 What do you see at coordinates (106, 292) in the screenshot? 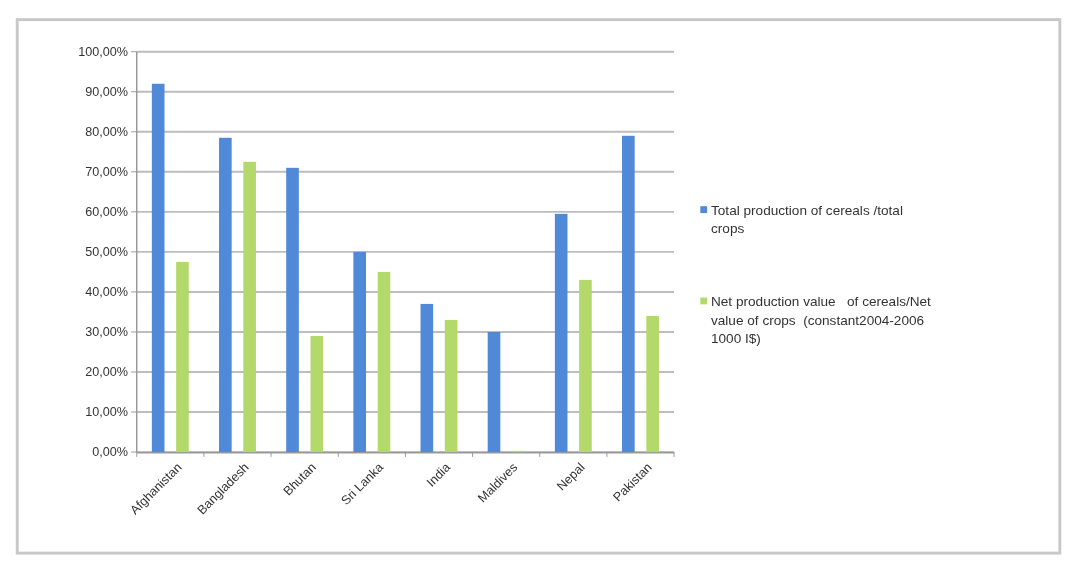
I see `y-tick-label: 40,00%` at bounding box center [106, 292].